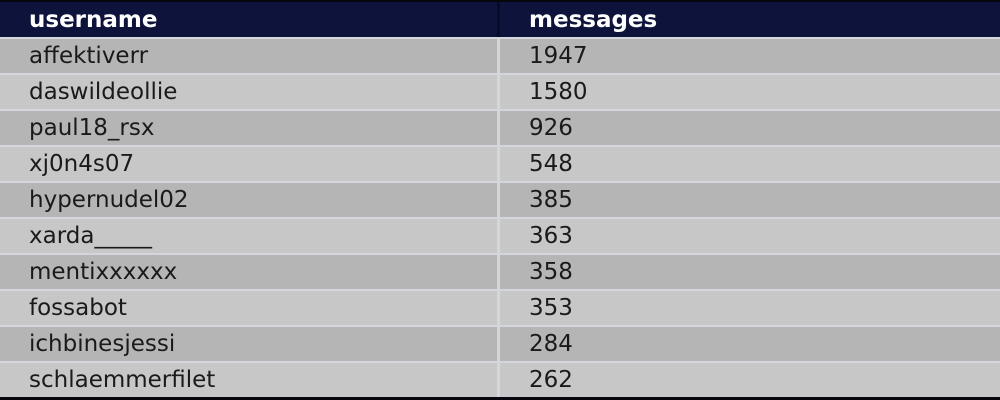 The height and width of the screenshot is (400, 1000). I want to click on username-cell: xarda_____, so click(248, 236).